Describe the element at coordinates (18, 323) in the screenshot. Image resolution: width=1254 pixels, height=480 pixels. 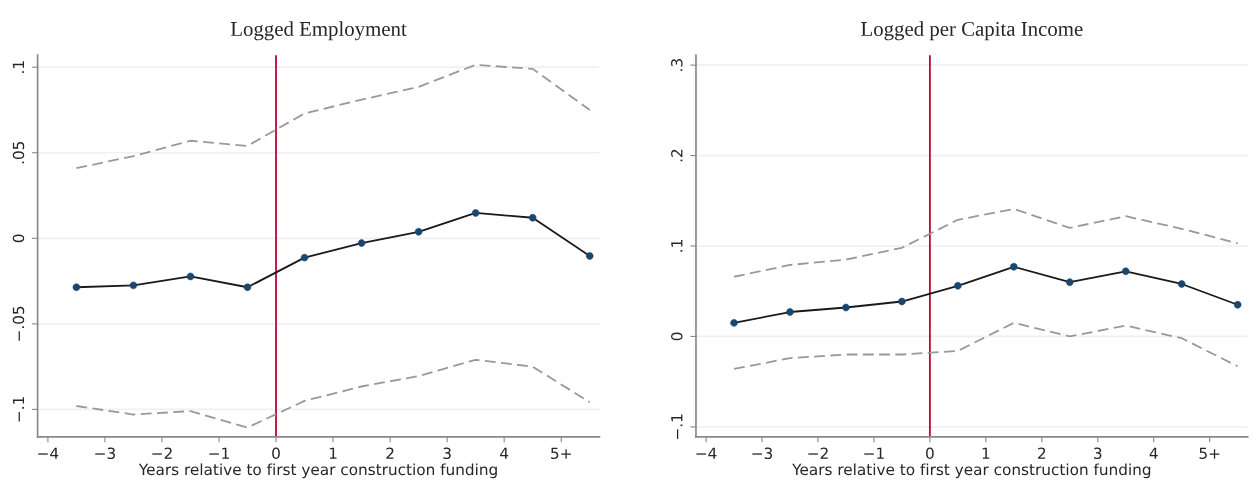
I see `y-tick-label: −.05` at that location.